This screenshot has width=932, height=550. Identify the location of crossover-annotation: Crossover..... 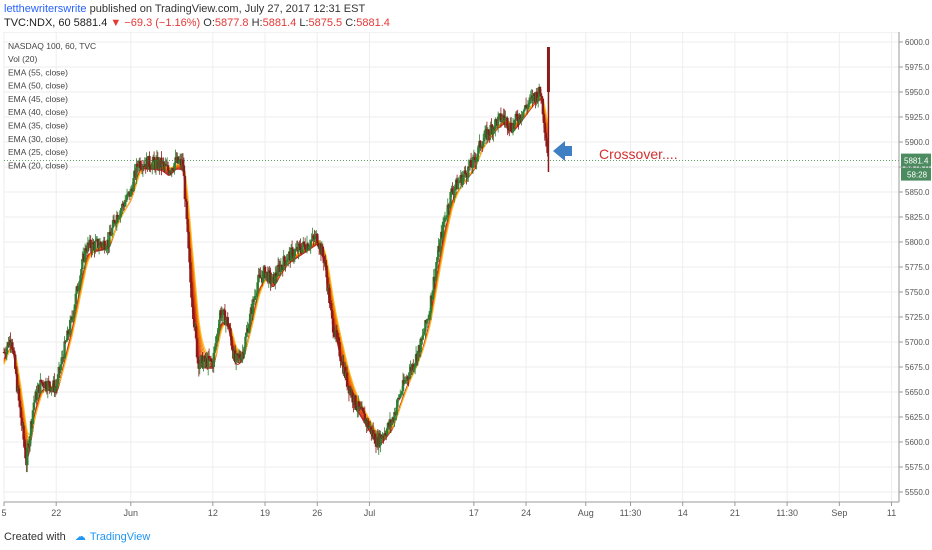
(615, 151).